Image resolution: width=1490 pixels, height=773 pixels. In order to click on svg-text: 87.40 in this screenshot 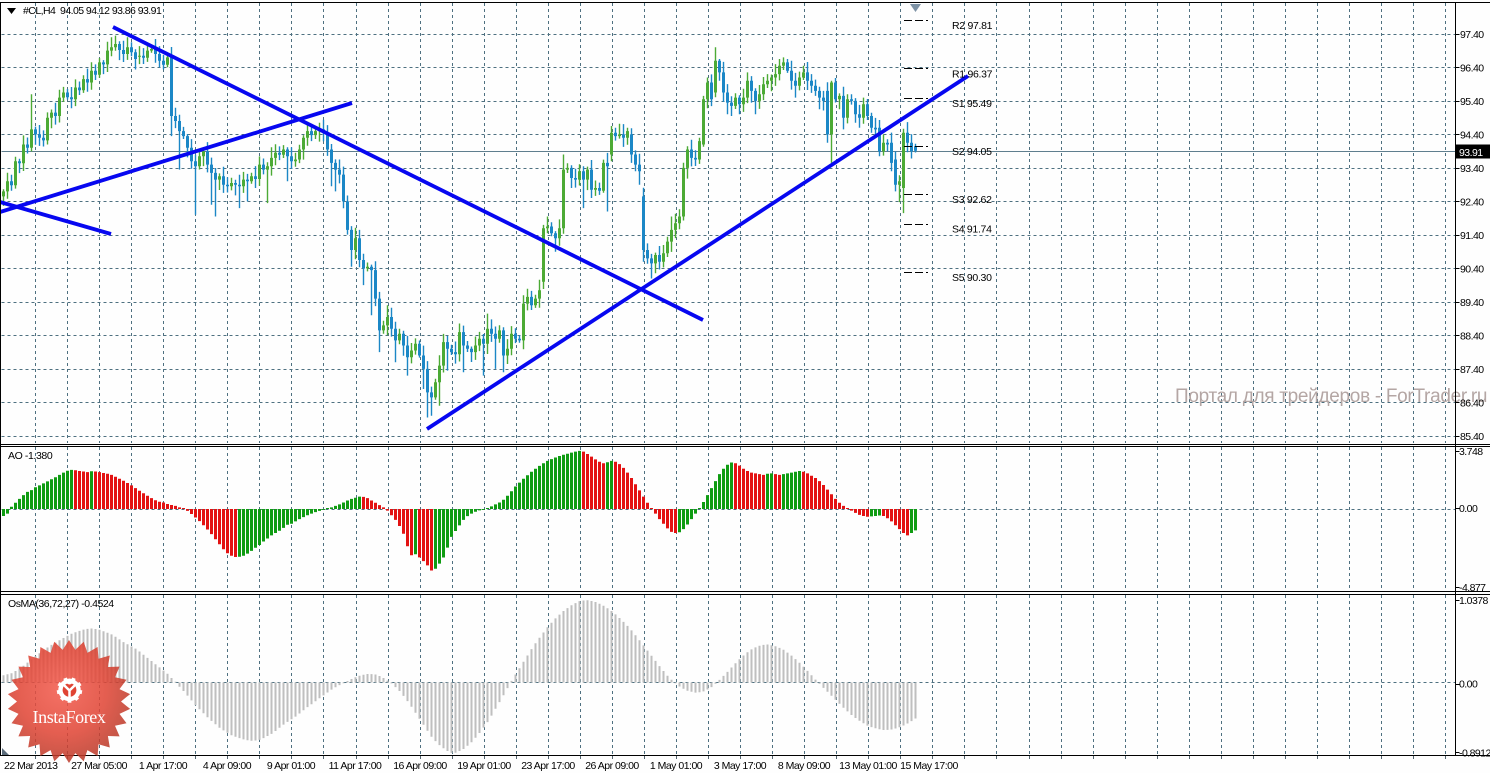, I will do `click(1472, 370)`.